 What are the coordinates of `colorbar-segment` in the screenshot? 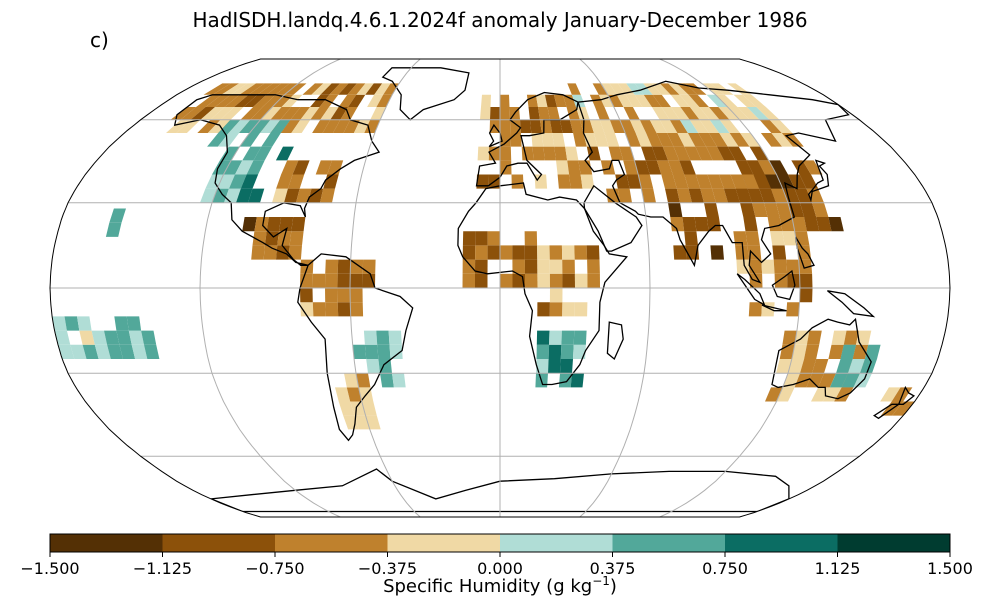 It's located at (106, 543).